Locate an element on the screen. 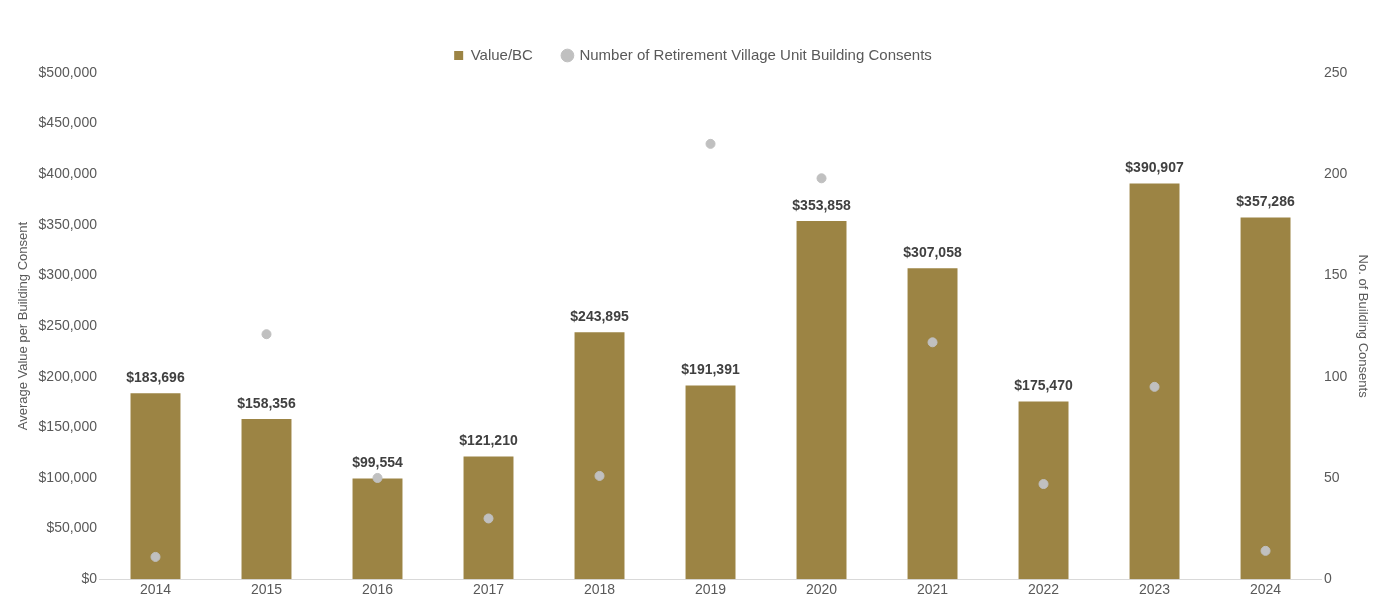 The image size is (1387, 610). x-tick-label: 2023 is located at coordinates (1154, 589).